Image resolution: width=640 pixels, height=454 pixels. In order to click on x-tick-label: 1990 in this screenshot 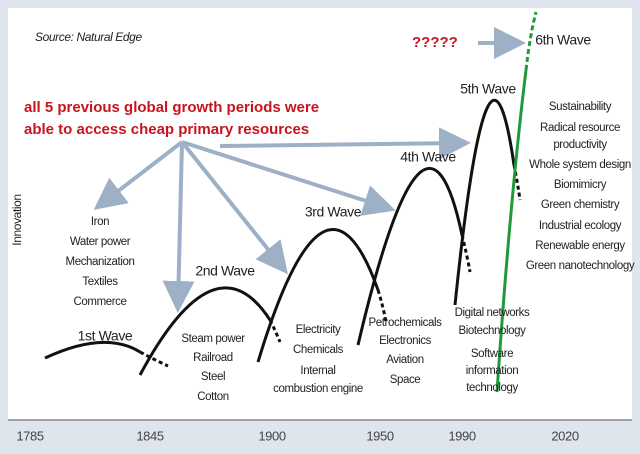, I will do `click(461, 435)`.